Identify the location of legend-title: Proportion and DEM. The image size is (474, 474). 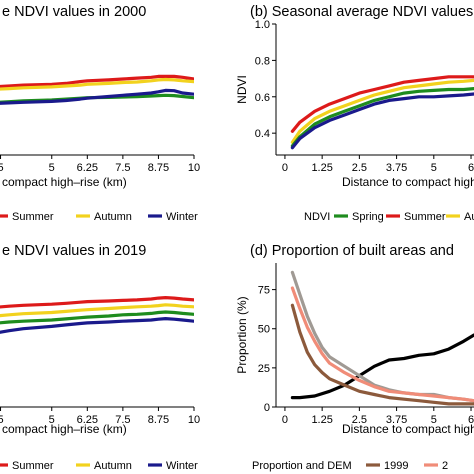
(302, 466).